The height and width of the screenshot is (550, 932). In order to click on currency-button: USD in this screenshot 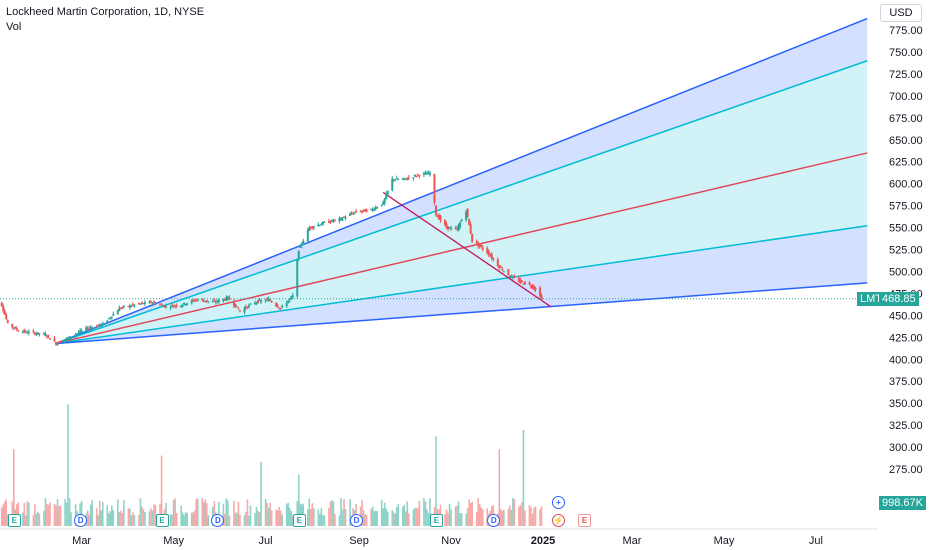, I will do `click(901, 13)`.